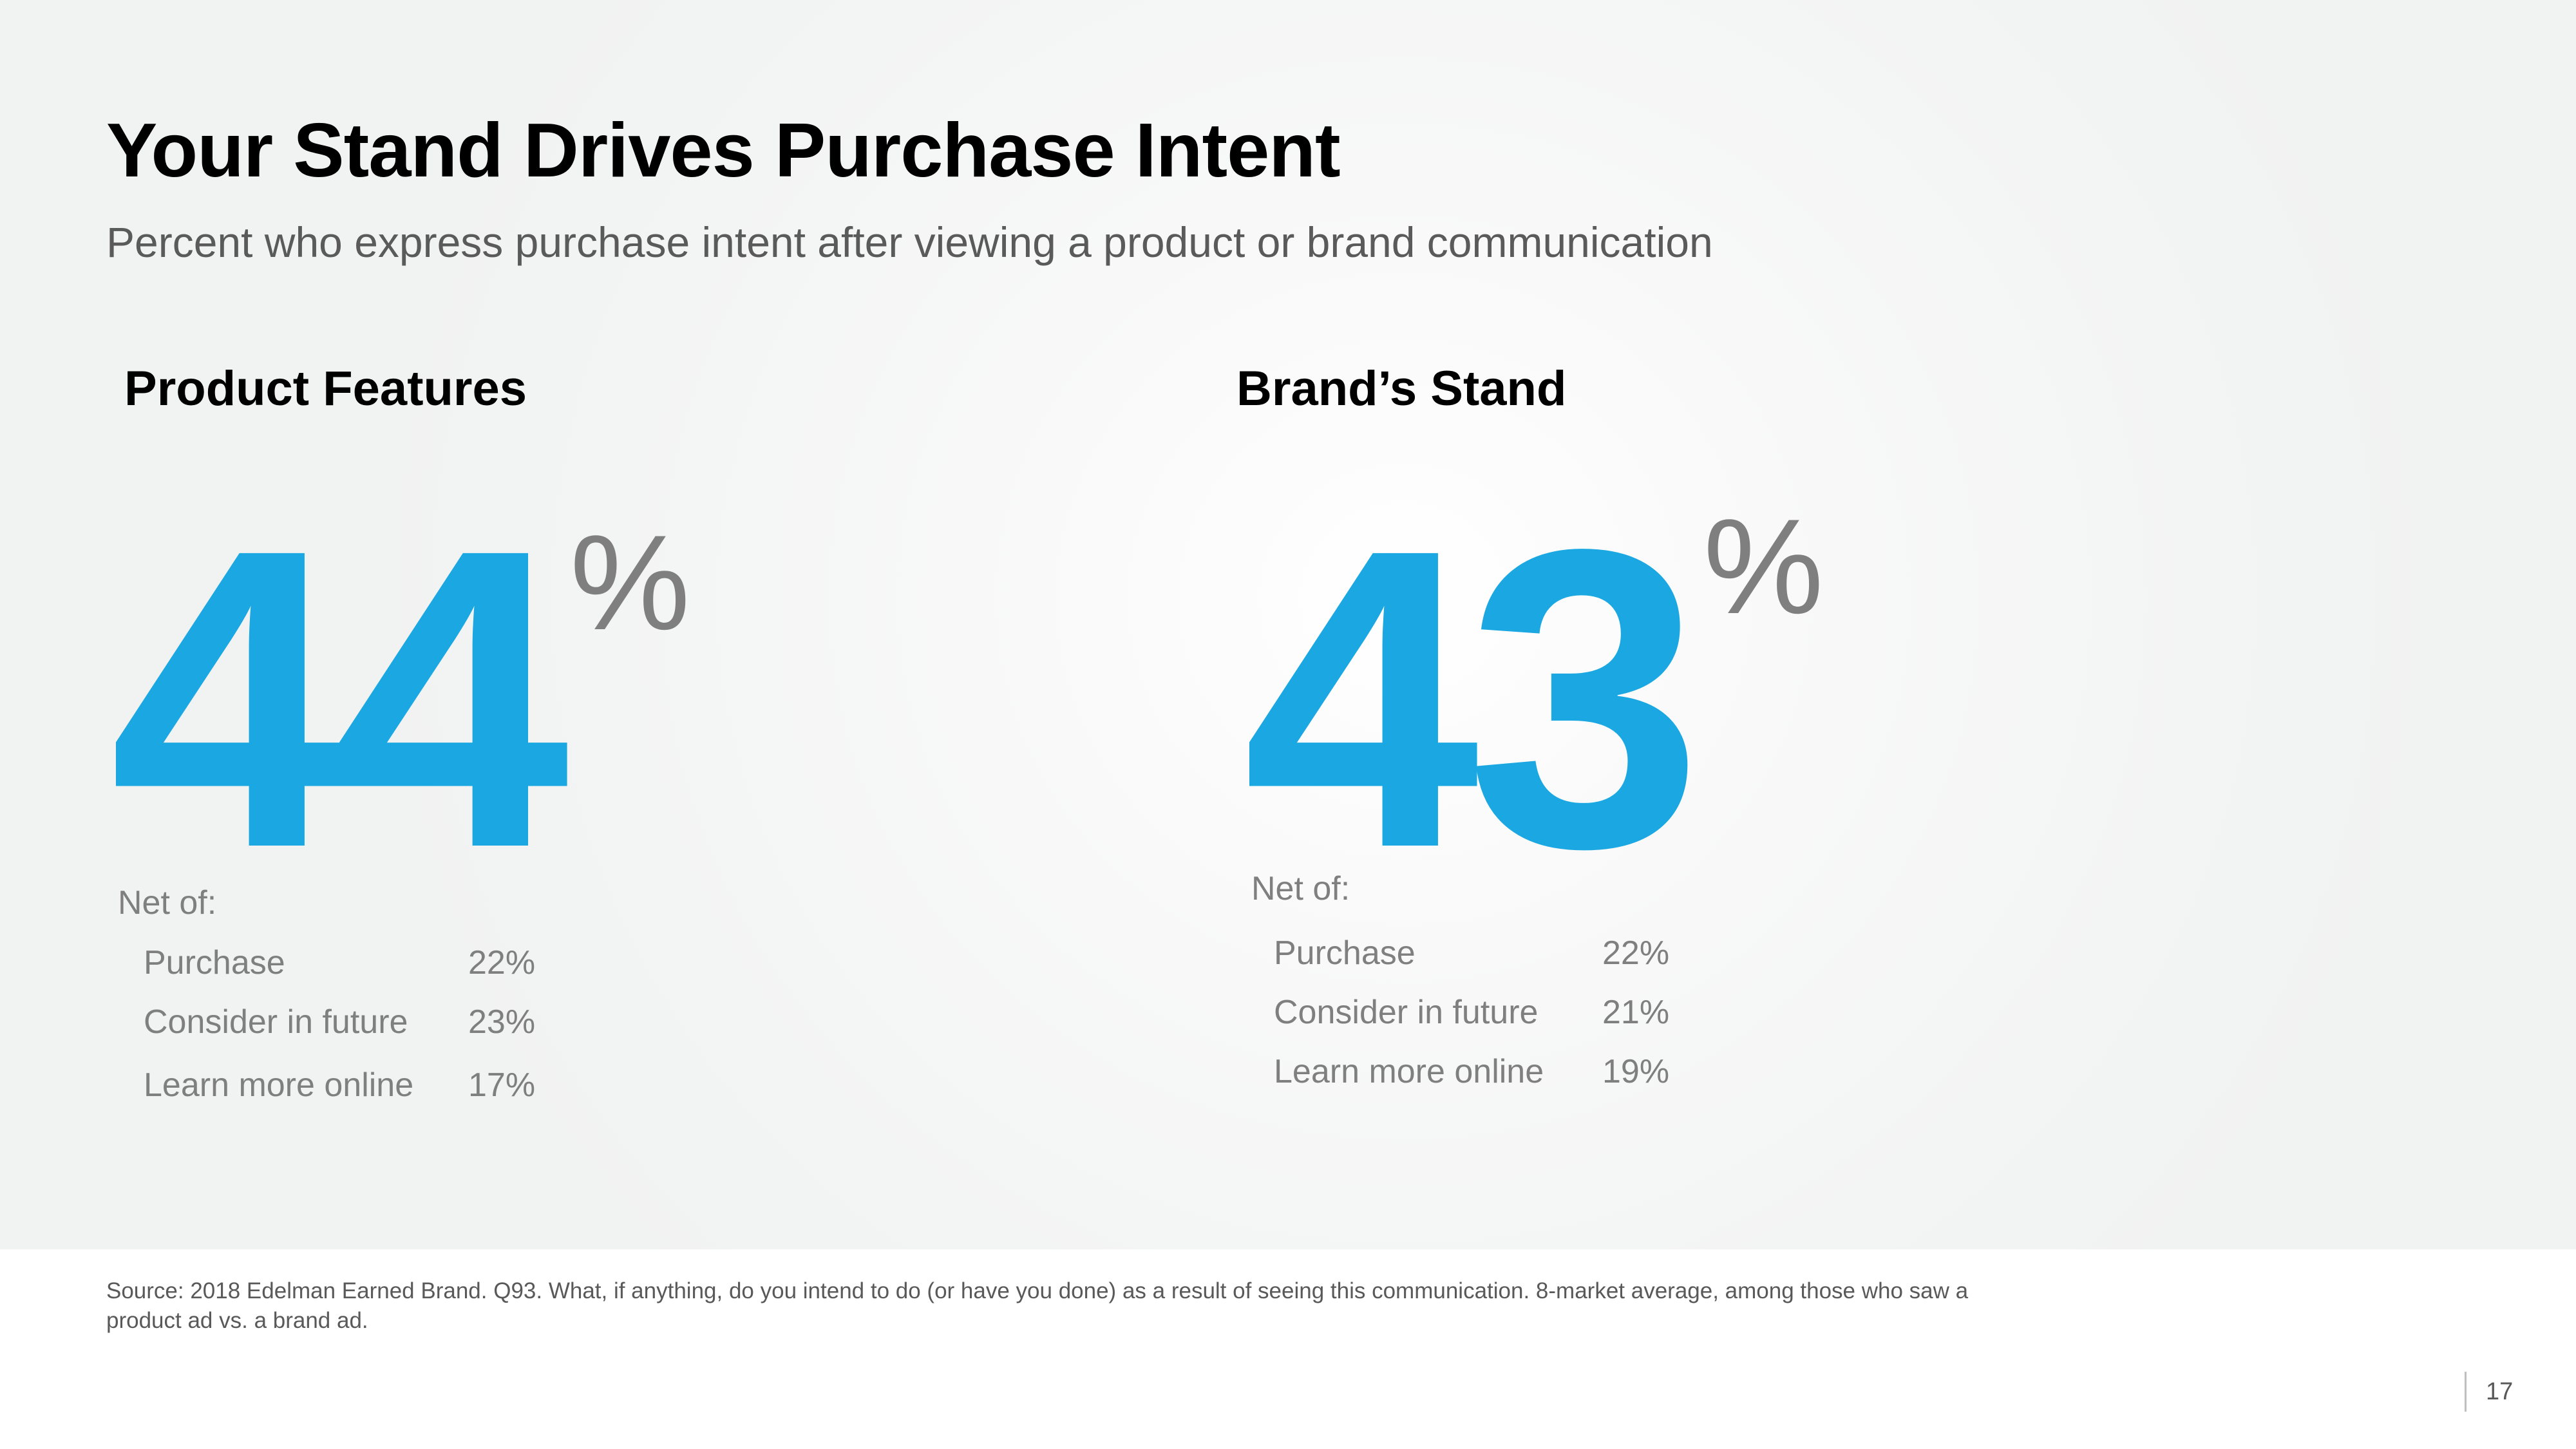  What do you see at coordinates (502, 1022) in the screenshot?
I see `breakdown-value-consider: 23%` at bounding box center [502, 1022].